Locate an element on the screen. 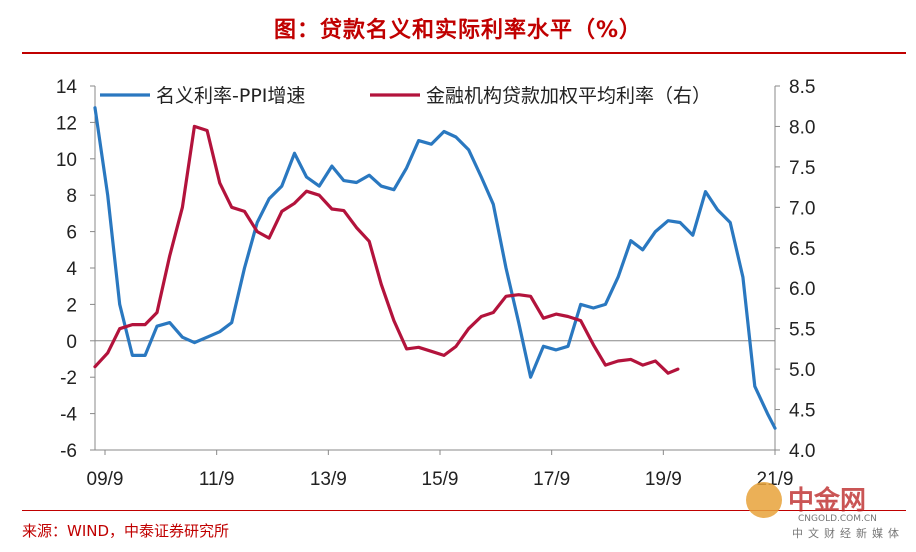 Image resolution: width=916 pixels, height=552 pixels. left-tick-label: 6 is located at coordinates (71, 233).